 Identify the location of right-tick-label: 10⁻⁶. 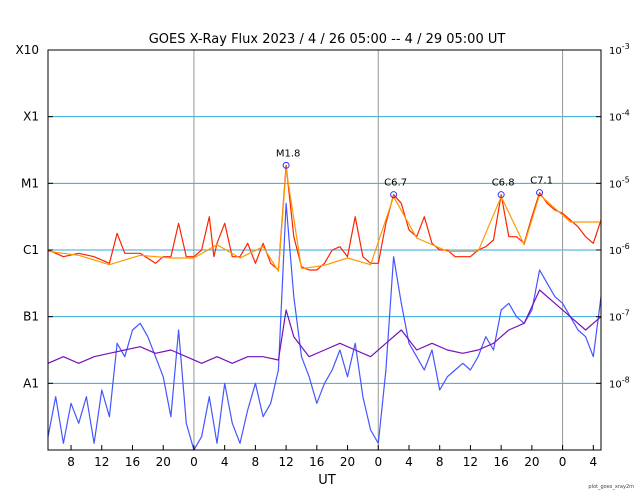
(619, 249).